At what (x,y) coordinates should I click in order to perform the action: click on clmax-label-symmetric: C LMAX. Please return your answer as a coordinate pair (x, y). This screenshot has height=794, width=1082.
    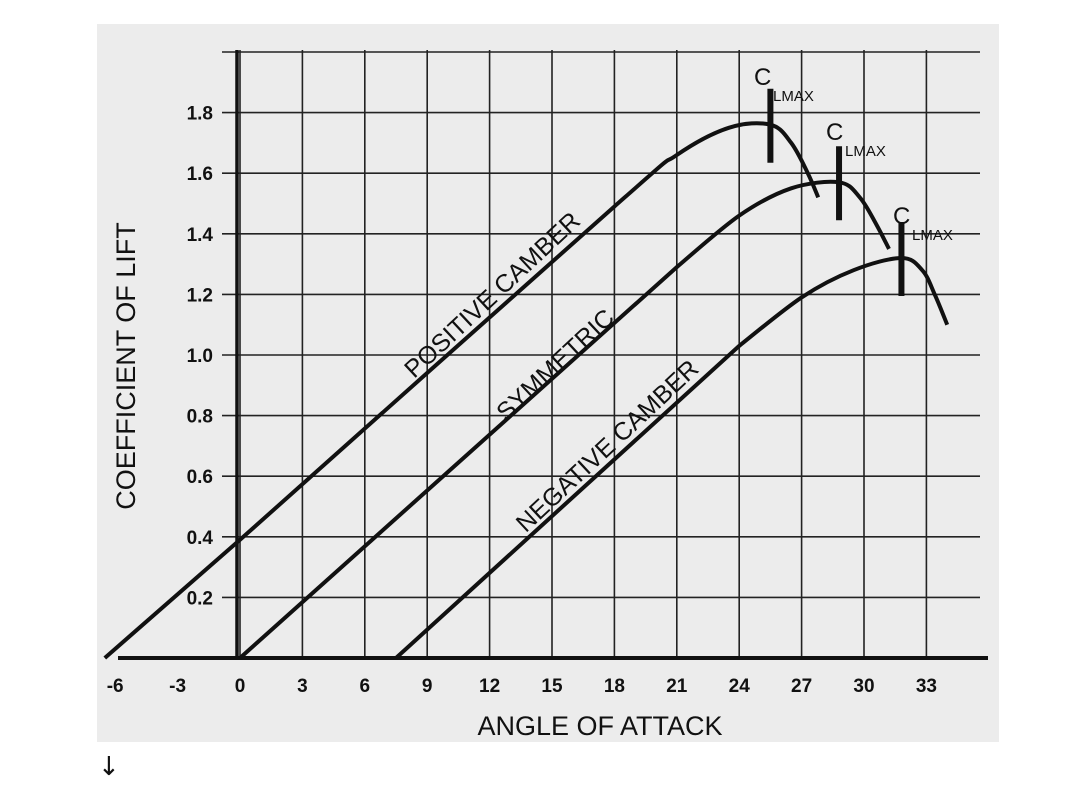
    Looking at the image, I should click on (856, 139).